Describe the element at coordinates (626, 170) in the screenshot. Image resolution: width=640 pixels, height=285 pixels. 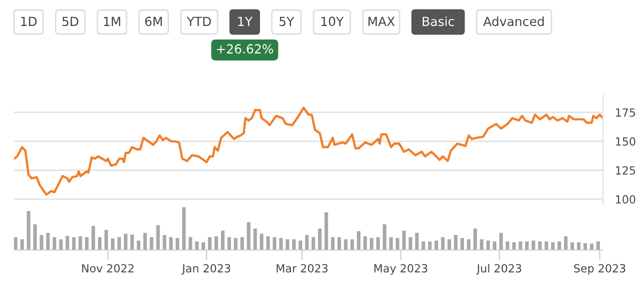
I see `y-tick-label: 125` at that location.